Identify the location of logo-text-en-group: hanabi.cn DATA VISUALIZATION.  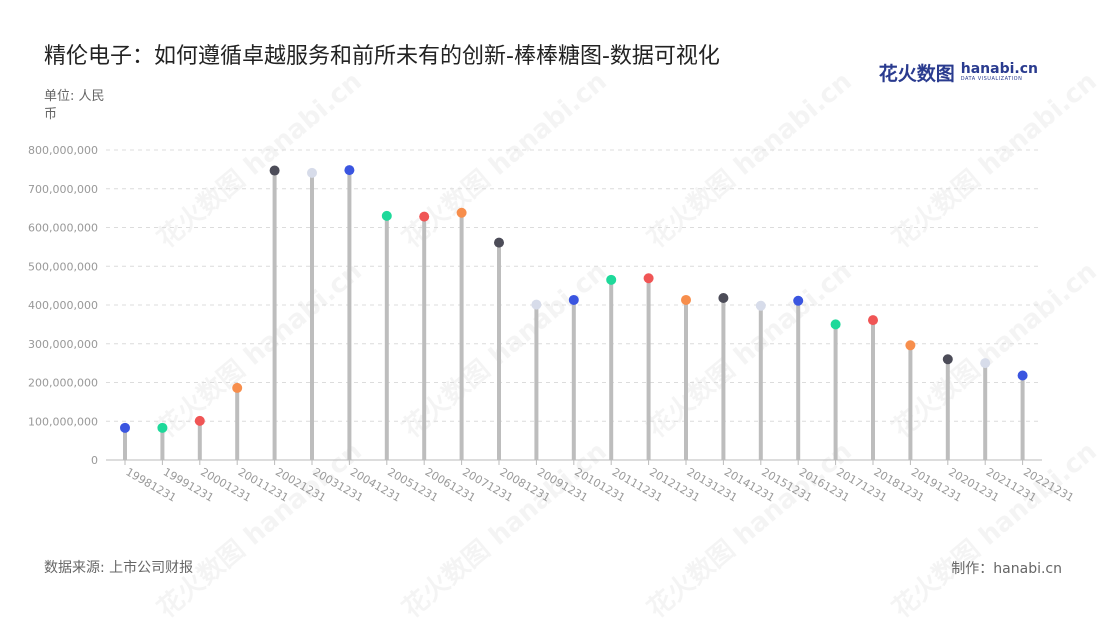
(999, 72).